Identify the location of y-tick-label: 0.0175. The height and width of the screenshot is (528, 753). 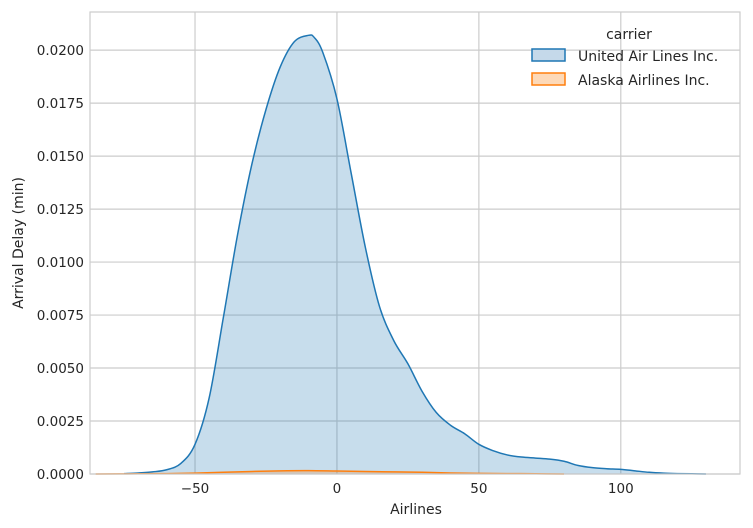
(60, 104).